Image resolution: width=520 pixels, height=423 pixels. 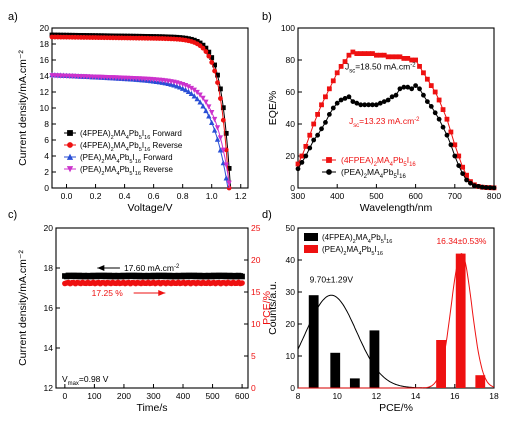 I want to click on x-tick-label: 0.0, so click(x=67, y=196).